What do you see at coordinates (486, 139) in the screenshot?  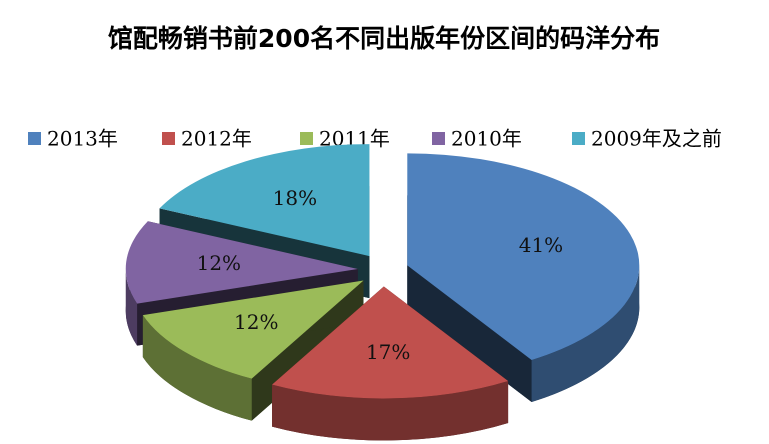 I see `legend-label: 2010年` at bounding box center [486, 139].